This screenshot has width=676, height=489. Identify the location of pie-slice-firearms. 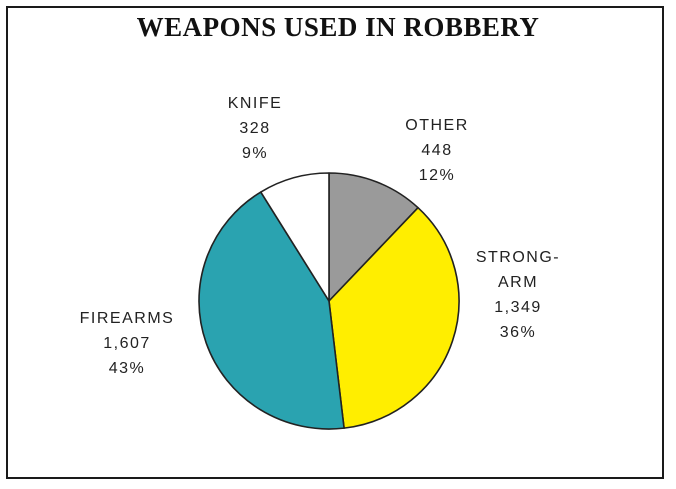
(271, 310).